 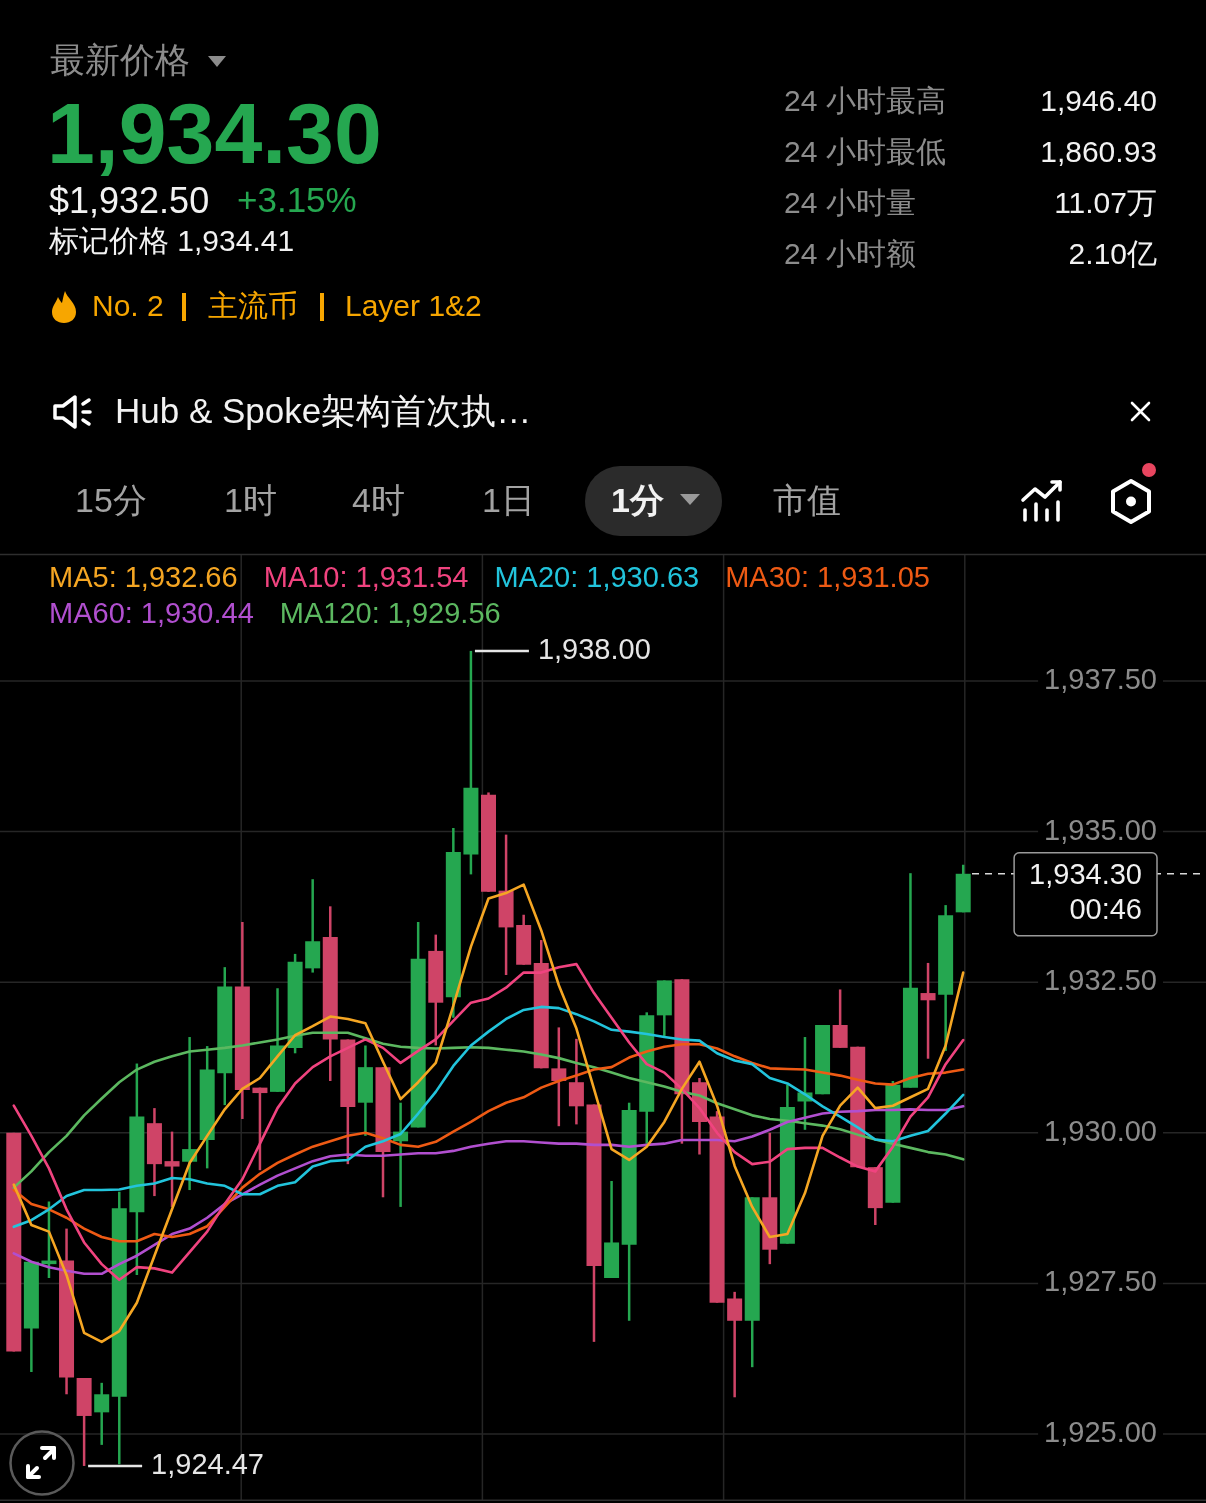 What do you see at coordinates (378, 500) in the screenshot?
I see `text: 4时` at bounding box center [378, 500].